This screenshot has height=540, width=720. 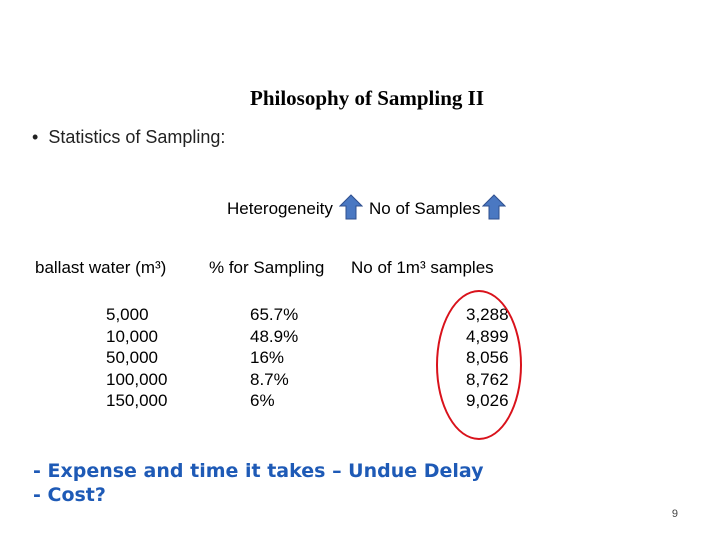 I want to click on volume-value: 5,000, so click(x=127, y=314).